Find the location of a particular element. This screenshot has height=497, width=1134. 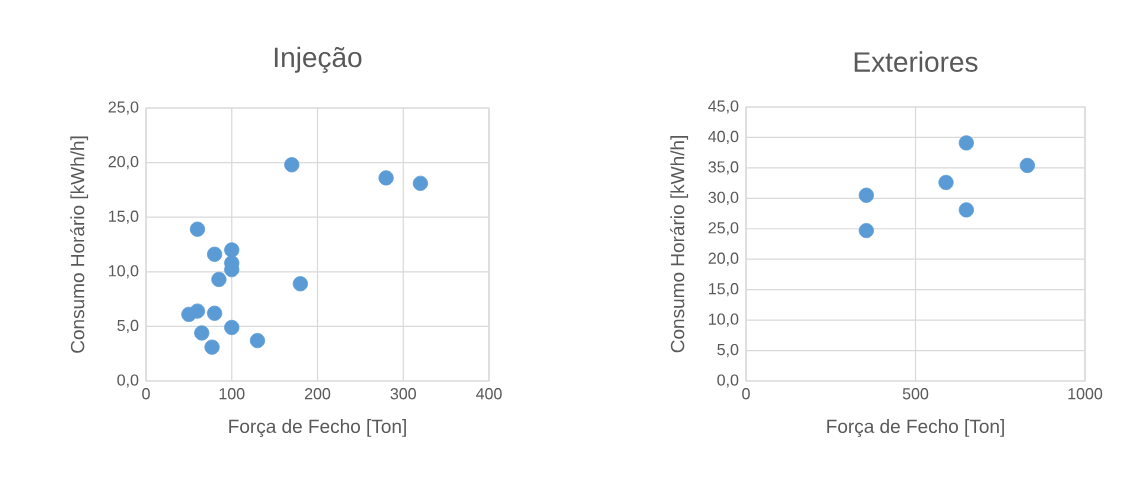

chart-title: Exteriores is located at coordinates (916, 61).